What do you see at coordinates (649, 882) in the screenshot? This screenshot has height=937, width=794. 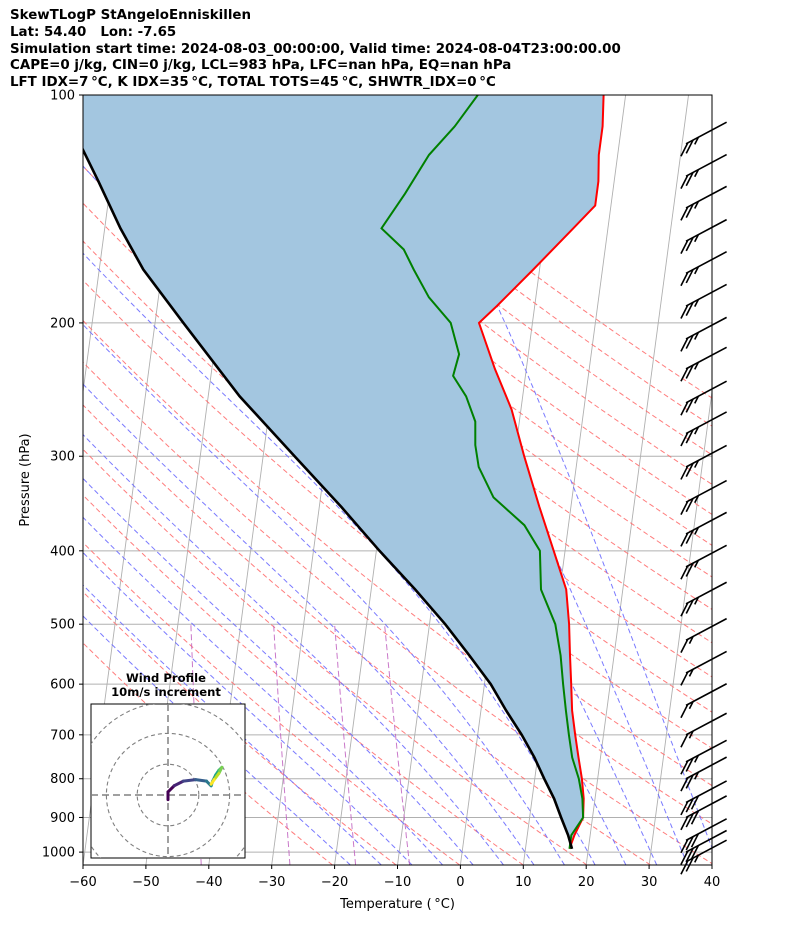 I see `x-tick-label: 30` at bounding box center [649, 882].